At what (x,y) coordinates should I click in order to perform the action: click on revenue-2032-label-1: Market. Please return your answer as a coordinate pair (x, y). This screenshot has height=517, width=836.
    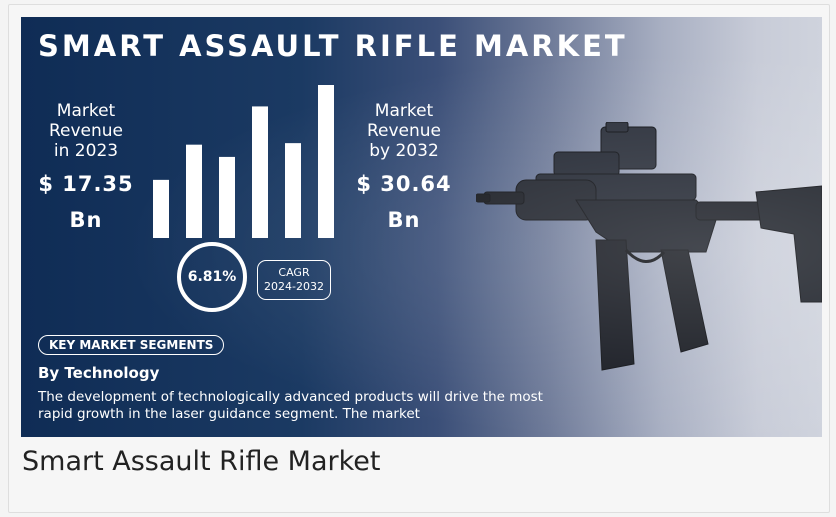
    Looking at the image, I should click on (404, 111).